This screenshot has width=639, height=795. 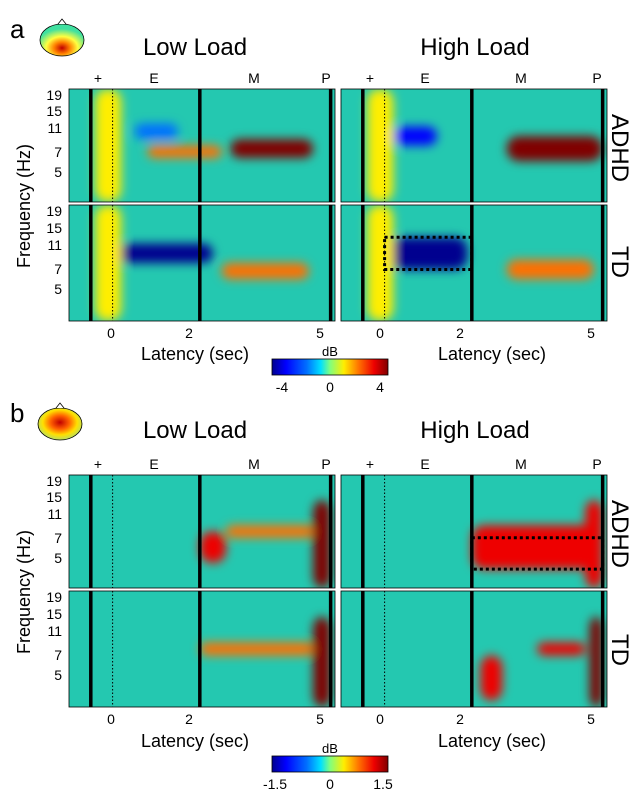 What do you see at coordinates (24, 592) in the screenshot?
I see `y-axis-label-b: Frequency (Hz)` at bounding box center [24, 592].